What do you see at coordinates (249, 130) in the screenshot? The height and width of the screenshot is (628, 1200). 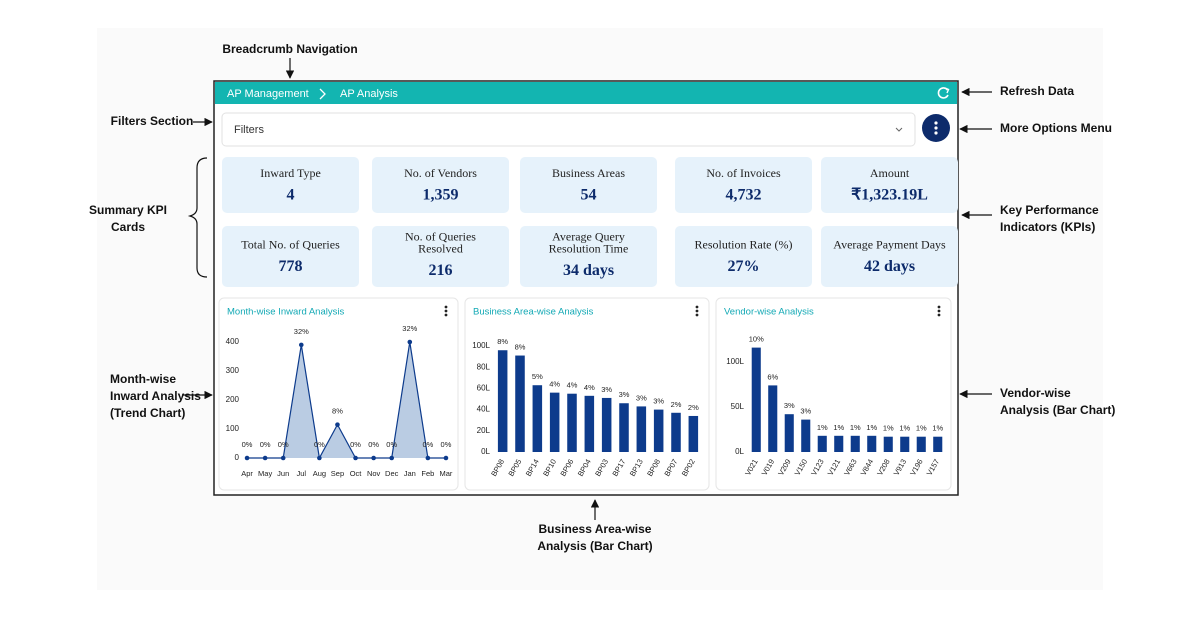 I see `filters-label: Filters` at bounding box center [249, 130].